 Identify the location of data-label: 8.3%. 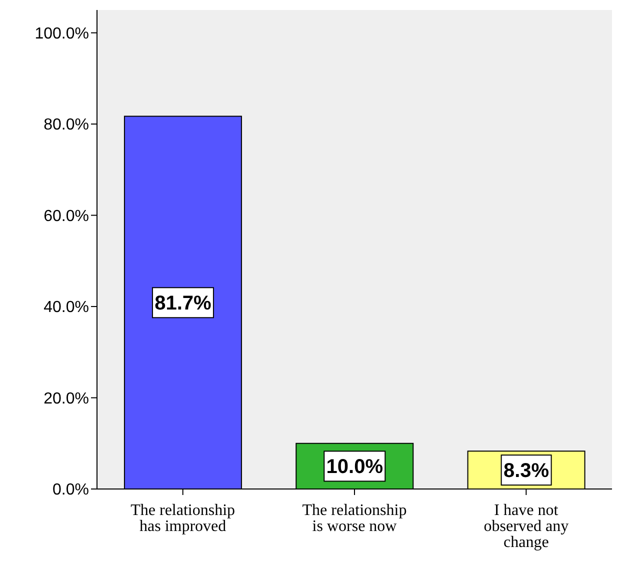
(527, 471).